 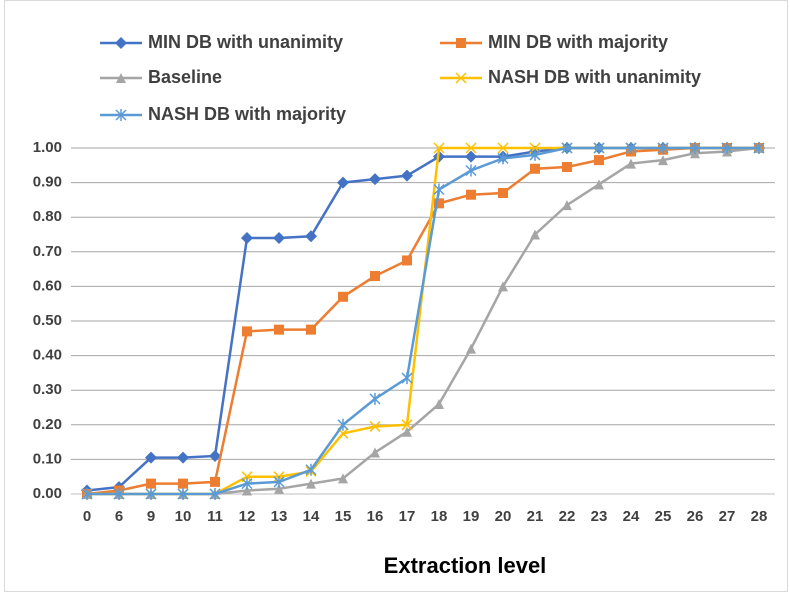 I want to click on legend-entry: NASH DB with unanimity, so click(x=570, y=77).